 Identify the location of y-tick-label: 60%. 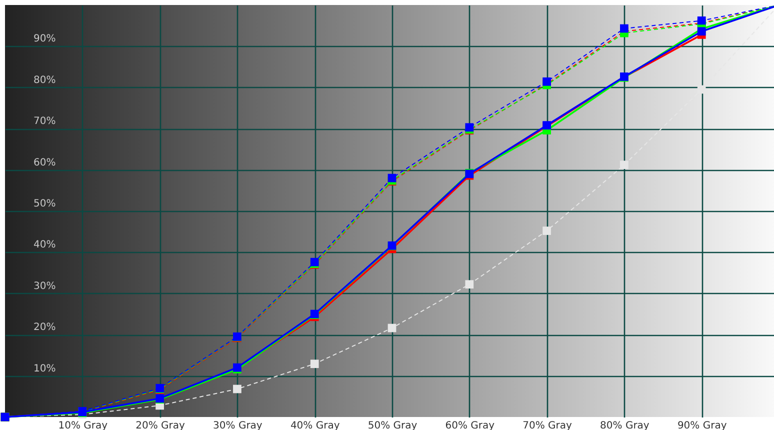
(45, 162).